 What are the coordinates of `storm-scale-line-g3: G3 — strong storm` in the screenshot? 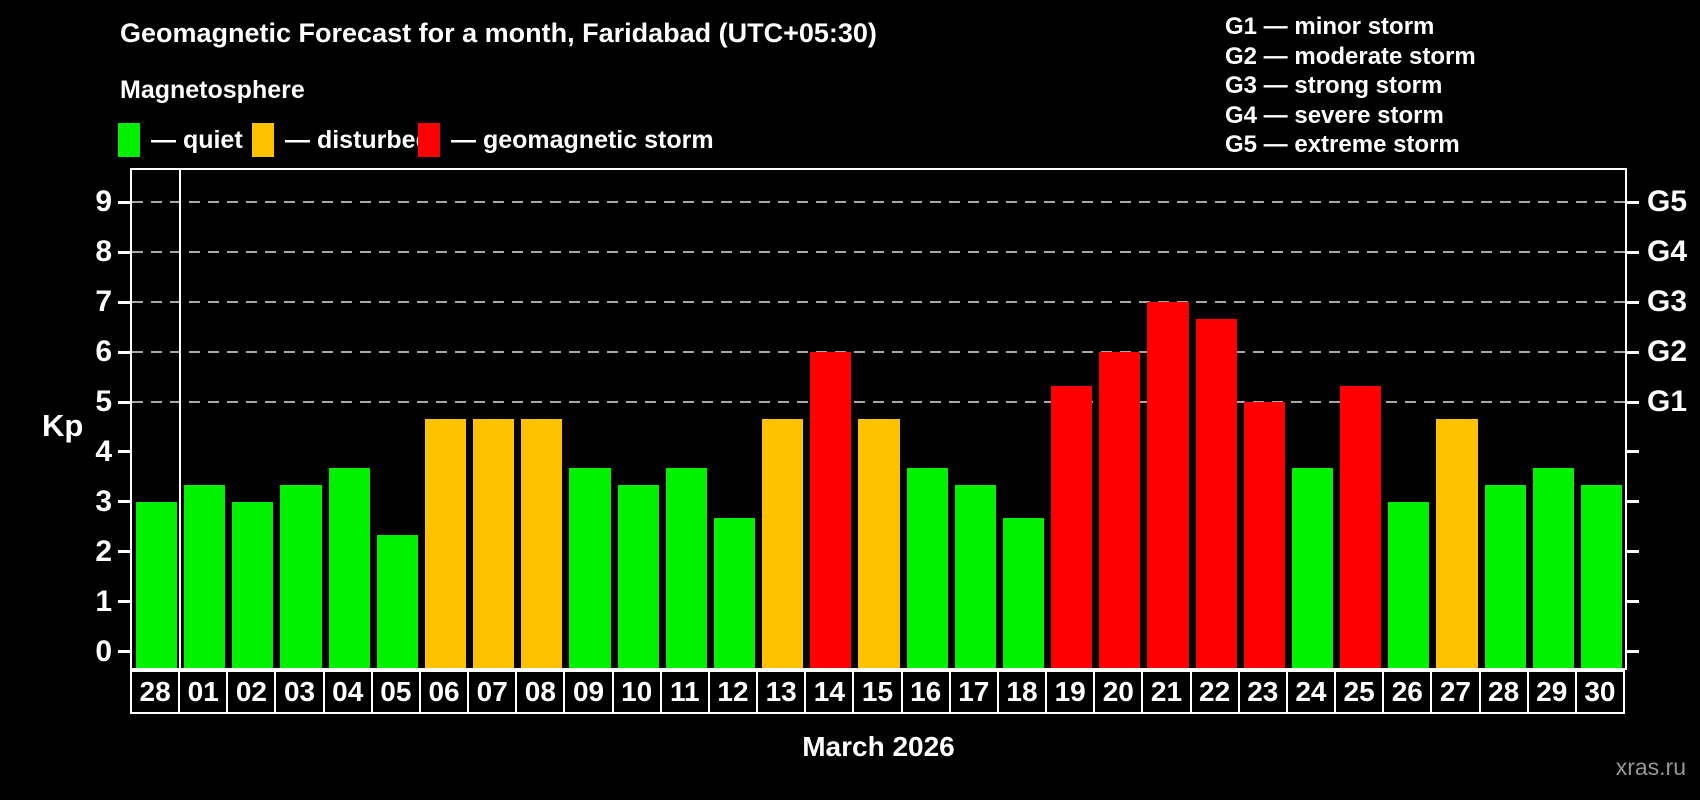 It's located at (1334, 85).